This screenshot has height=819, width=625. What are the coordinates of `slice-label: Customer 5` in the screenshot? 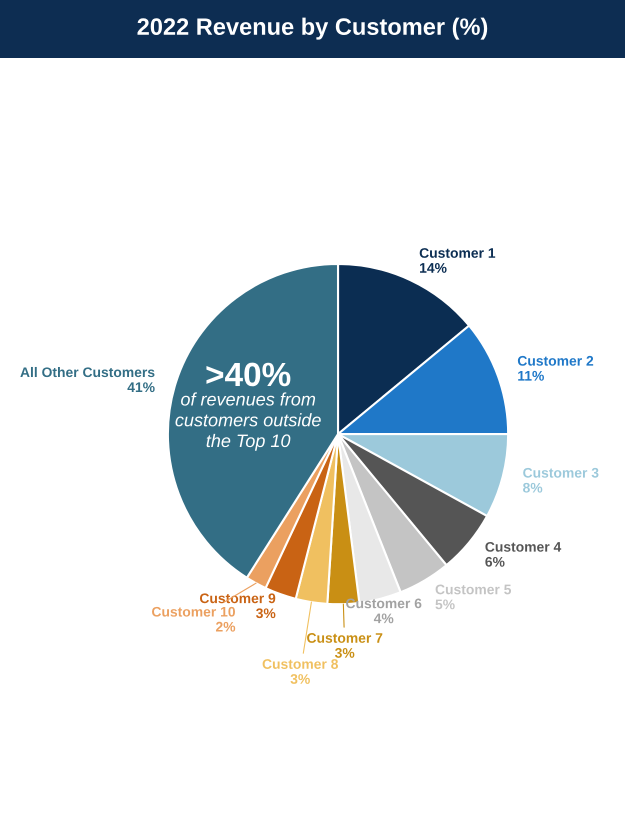 It's located at (474, 589).